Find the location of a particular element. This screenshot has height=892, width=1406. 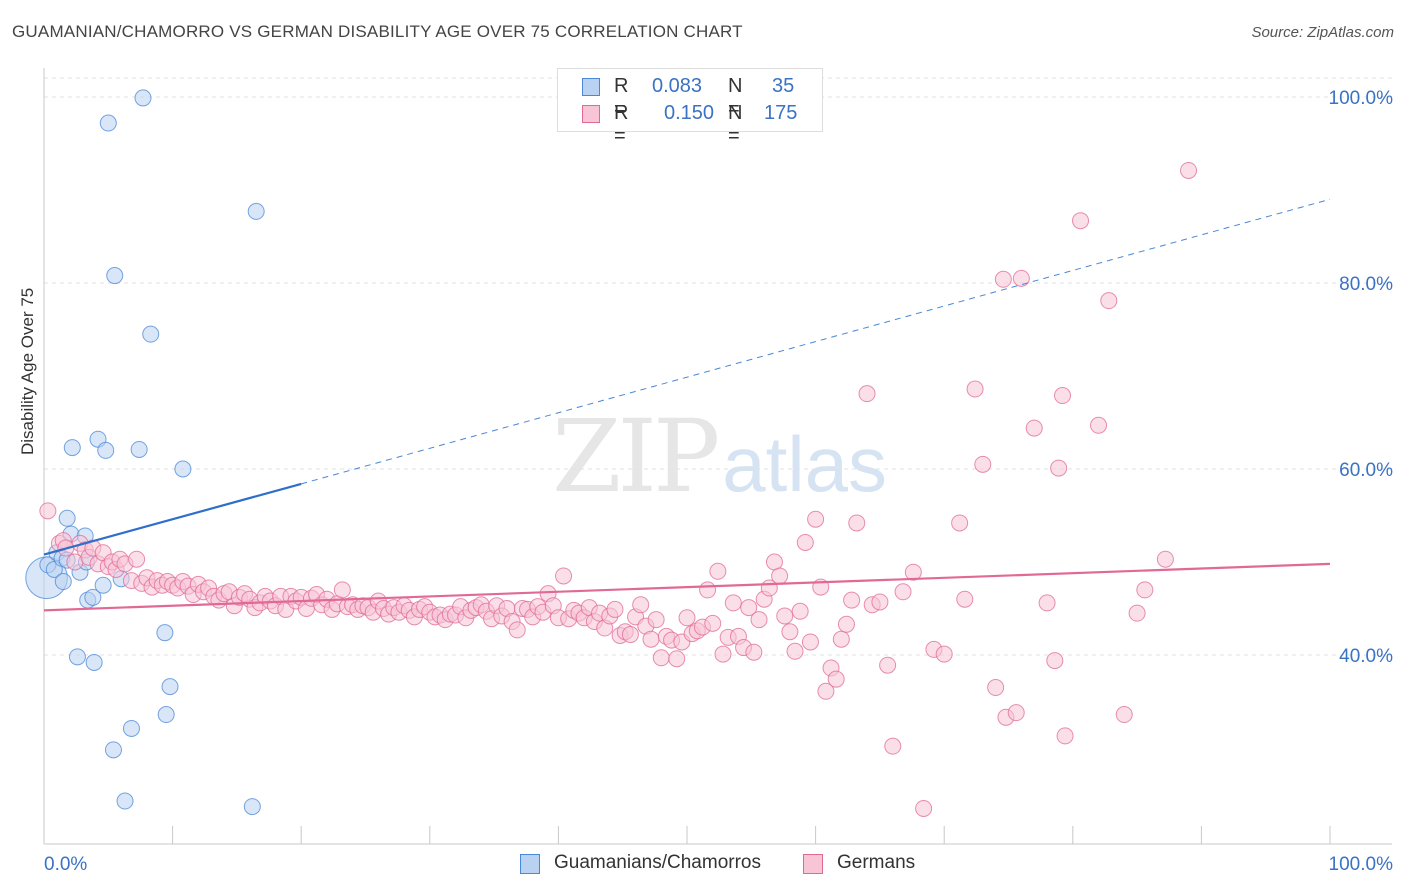

bottom-legend-label-germans: Germans is located at coordinates (876, 862).